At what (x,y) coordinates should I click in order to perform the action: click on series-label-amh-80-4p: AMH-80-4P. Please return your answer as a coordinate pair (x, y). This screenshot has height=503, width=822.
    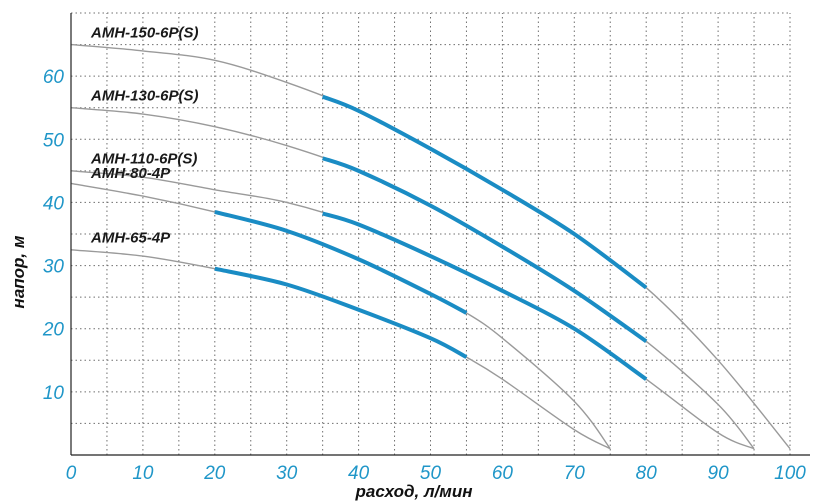
    Looking at the image, I should click on (130, 173).